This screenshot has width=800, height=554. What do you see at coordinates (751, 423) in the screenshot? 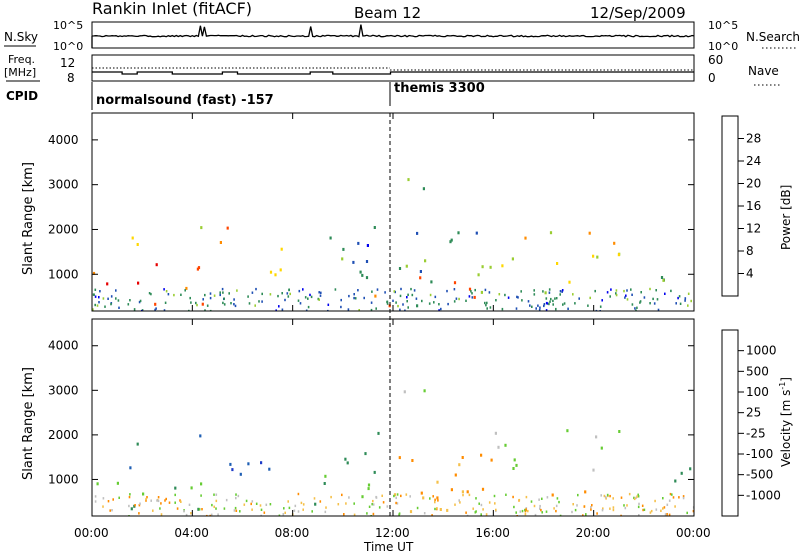
I see `velocity-colorbar: 1000 500 100 25 -25 -100 -500 -1000` at bounding box center [751, 423].